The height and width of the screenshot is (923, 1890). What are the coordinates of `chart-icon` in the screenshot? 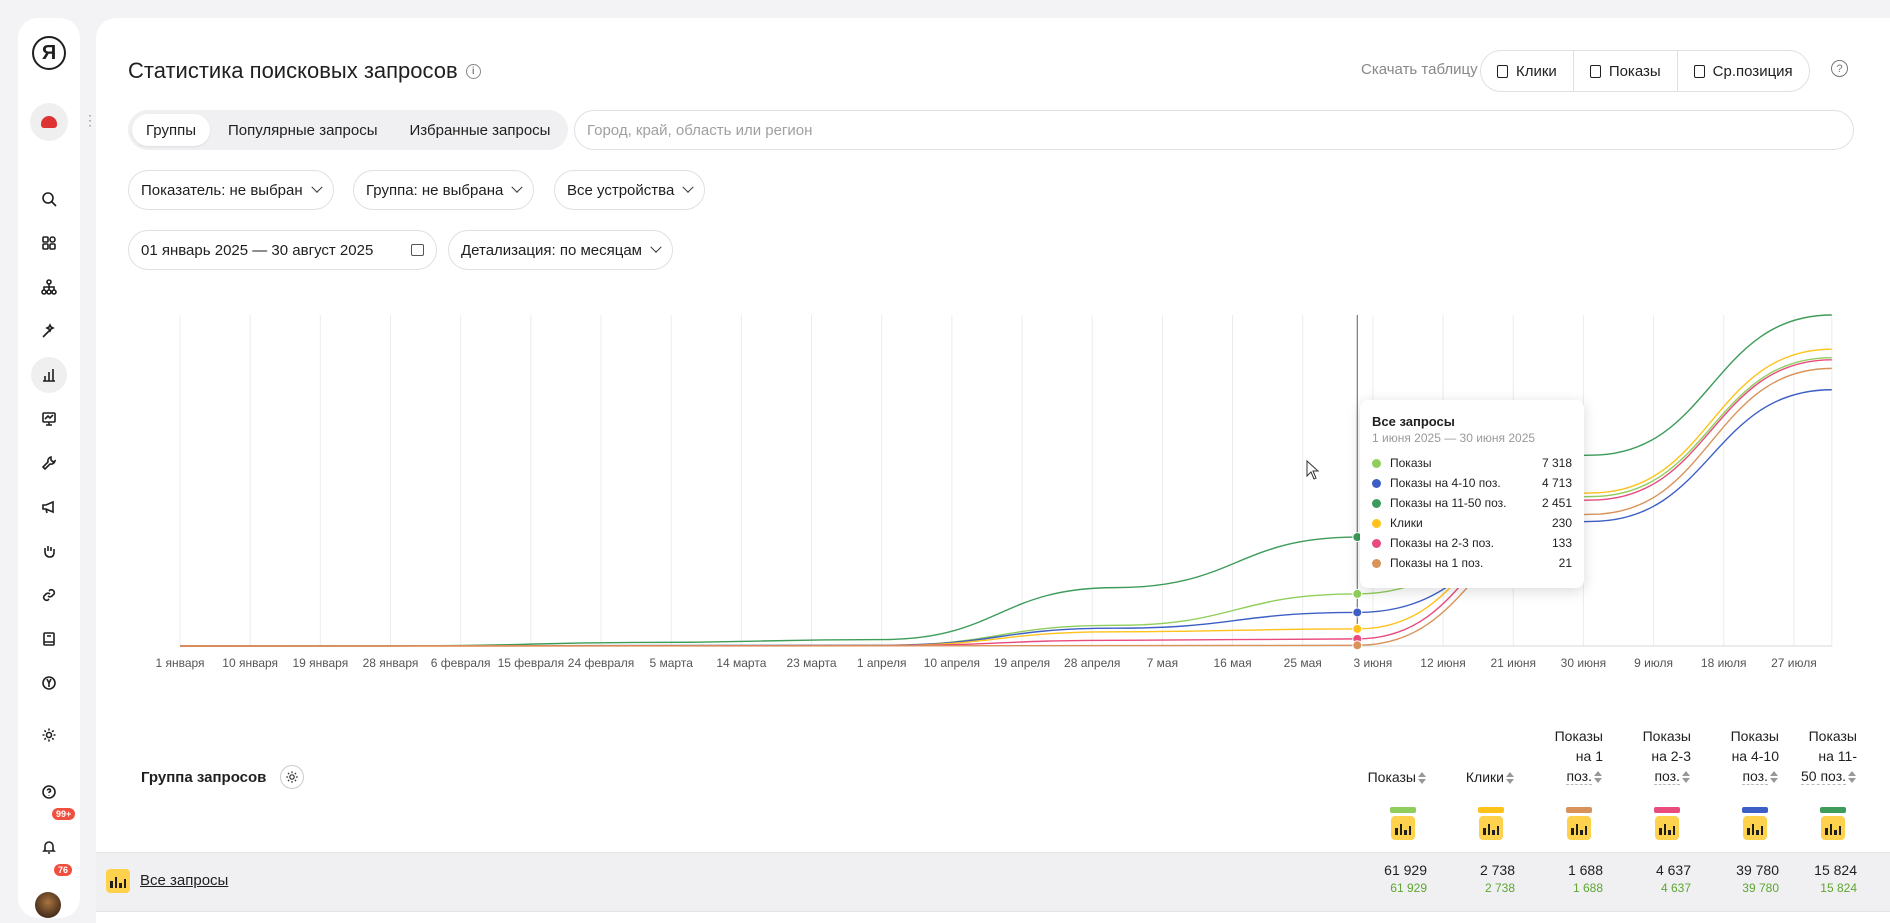 It's located at (49, 375).